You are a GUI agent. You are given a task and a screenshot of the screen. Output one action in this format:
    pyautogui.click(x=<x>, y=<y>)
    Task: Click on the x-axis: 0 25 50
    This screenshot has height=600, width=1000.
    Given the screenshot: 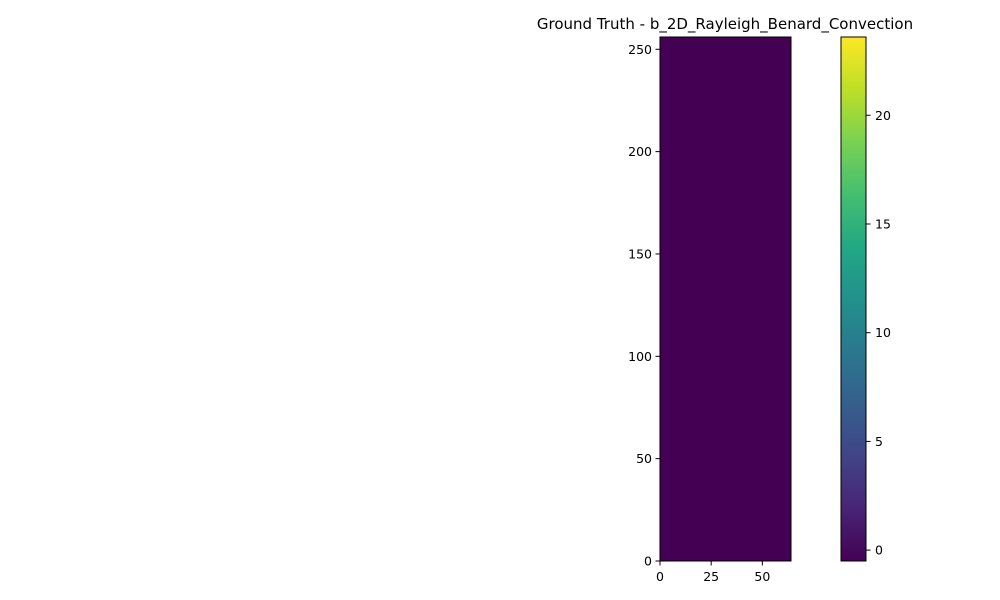 What is the action you would take?
    pyautogui.click(x=713, y=572)
    